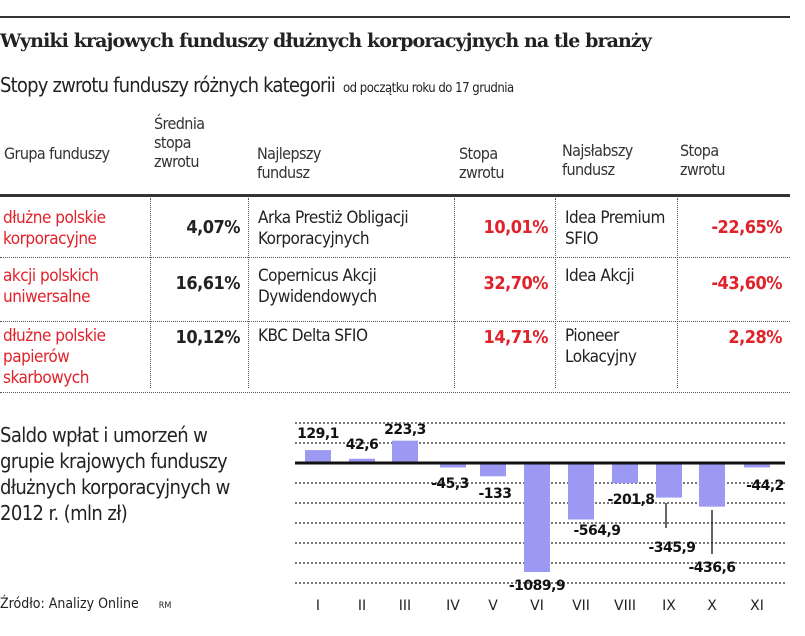 This screenshot has width=805, height=636. What do you see at coordinates (313, 336) in the screenshot?
I see `row-best: KBC Delta SFIO` at bounding box center [313, 336].